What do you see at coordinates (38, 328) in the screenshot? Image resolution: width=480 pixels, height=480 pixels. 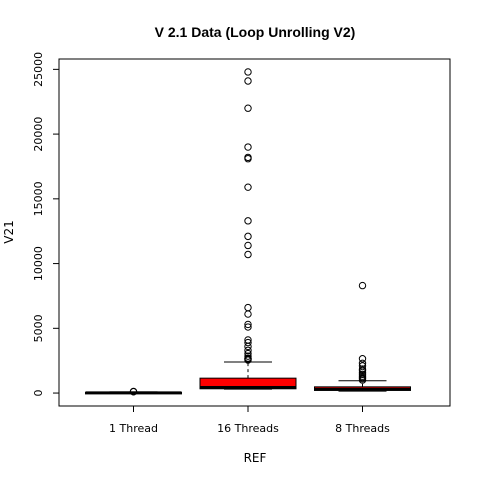 I see `y-tick-label: 5000` at bounding box center [38, 328].